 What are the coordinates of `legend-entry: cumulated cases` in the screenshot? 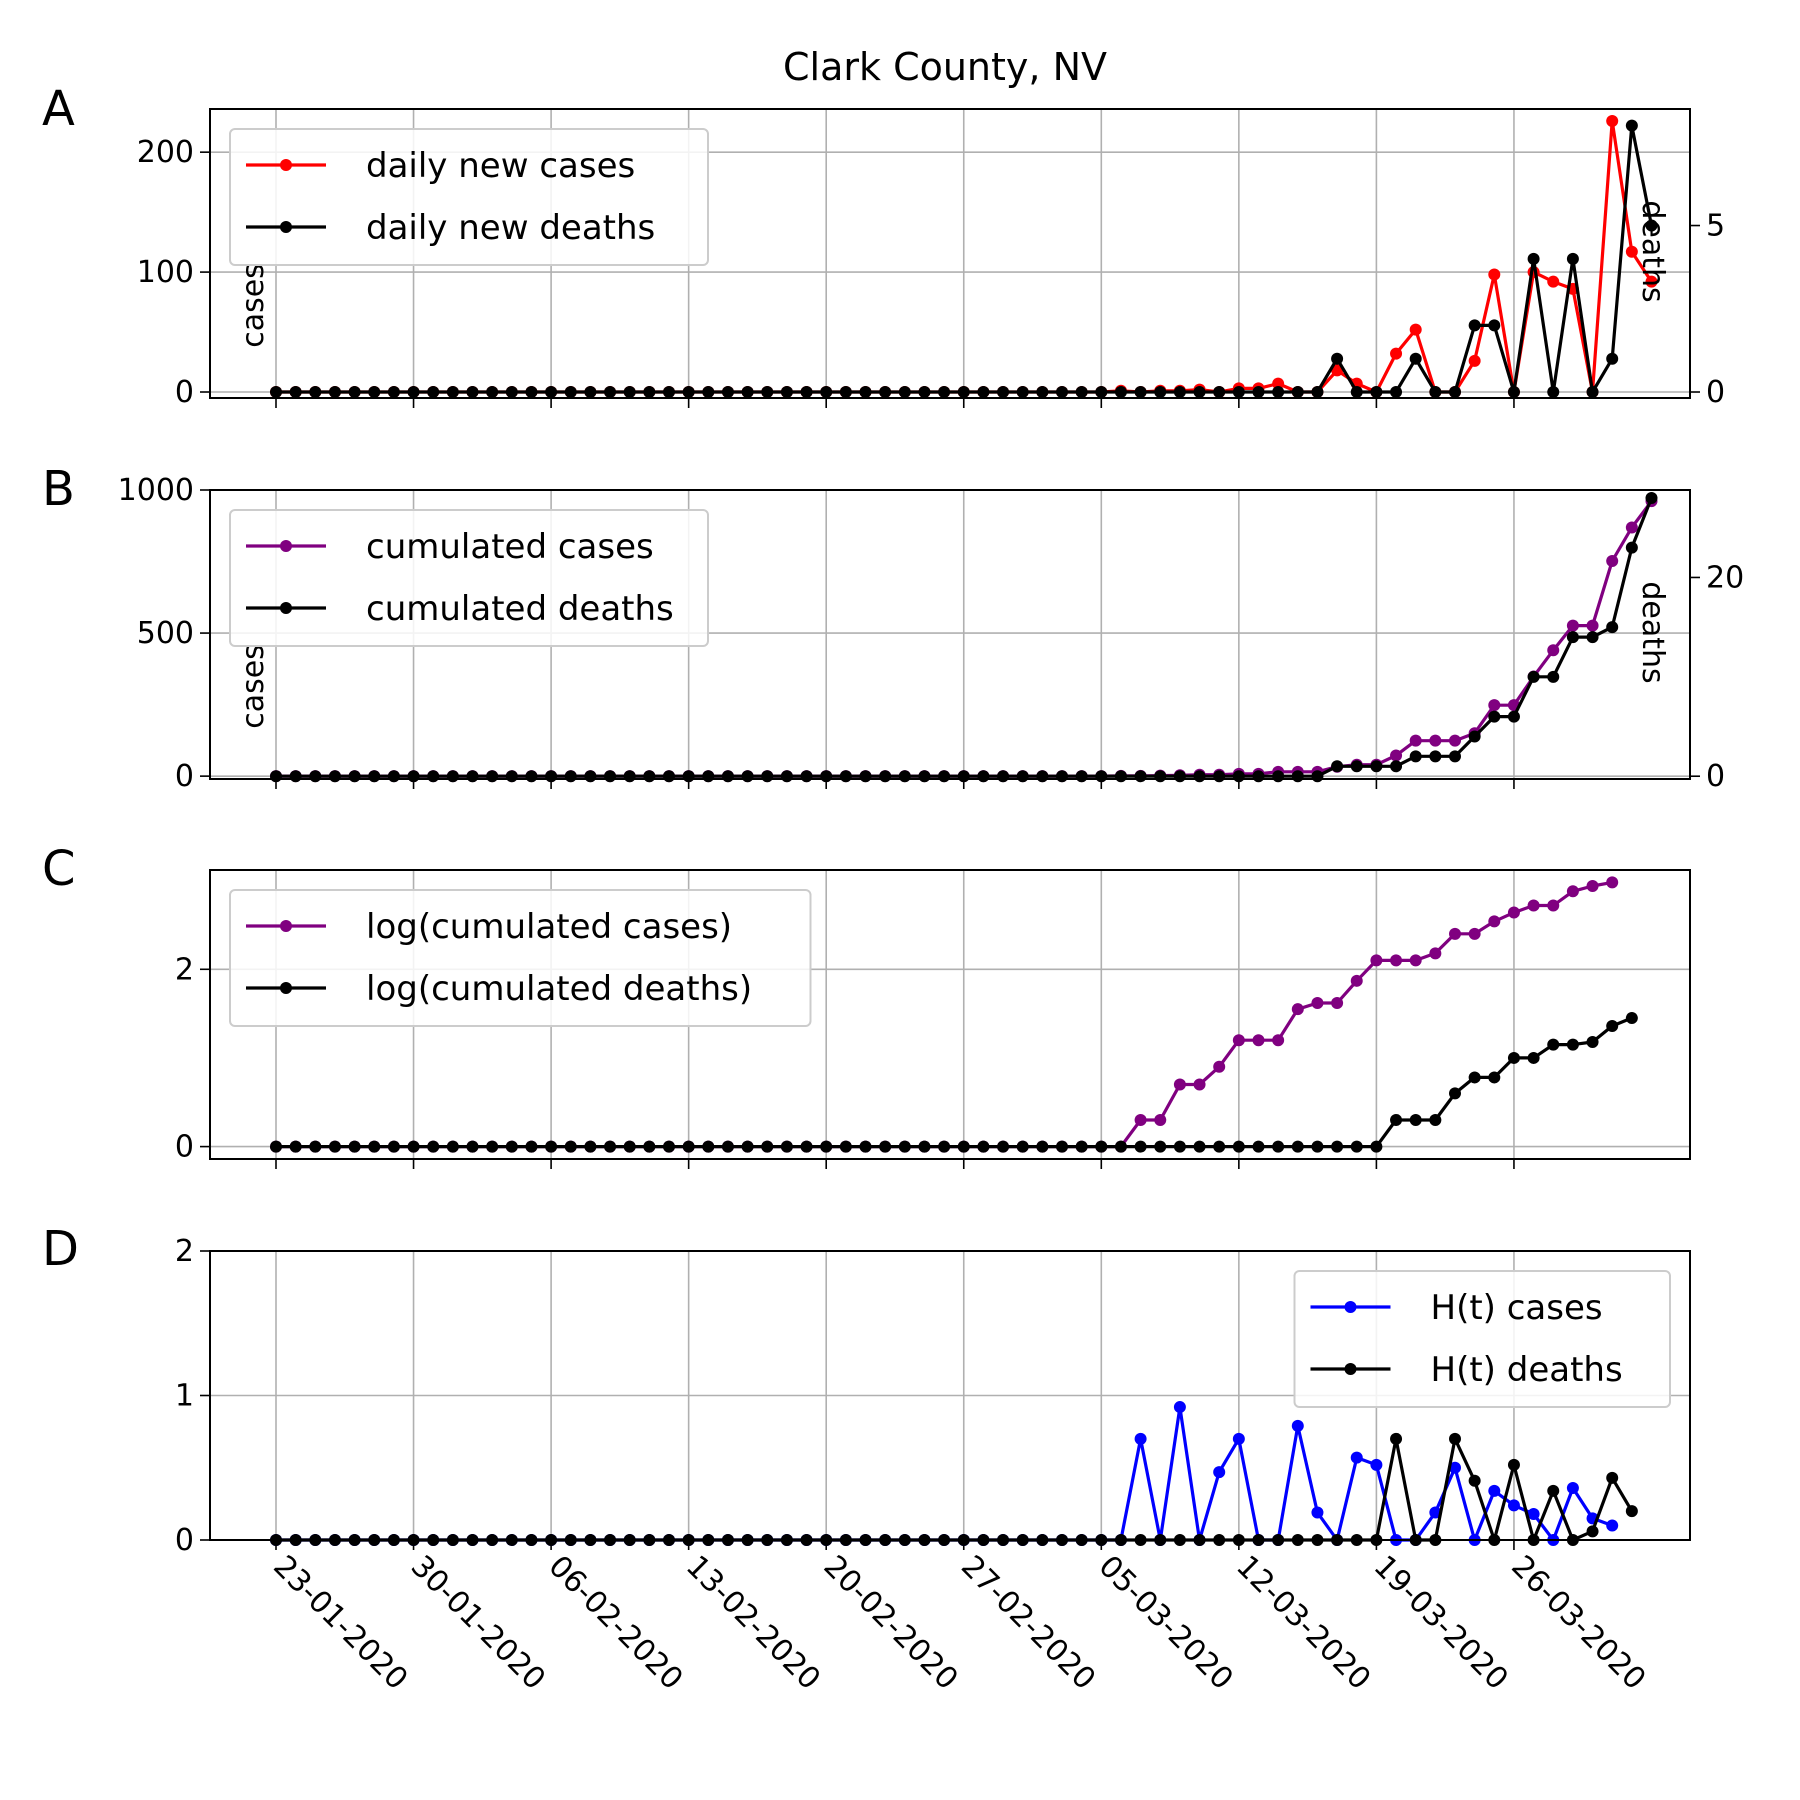 It's located at (510, 547).